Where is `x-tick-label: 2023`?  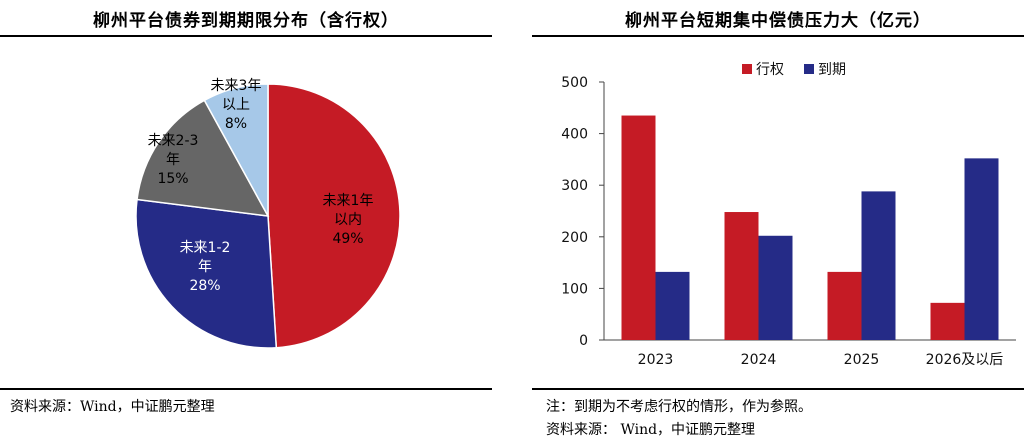 x-tick-label: 2023 is located at coordinates (656, 360).